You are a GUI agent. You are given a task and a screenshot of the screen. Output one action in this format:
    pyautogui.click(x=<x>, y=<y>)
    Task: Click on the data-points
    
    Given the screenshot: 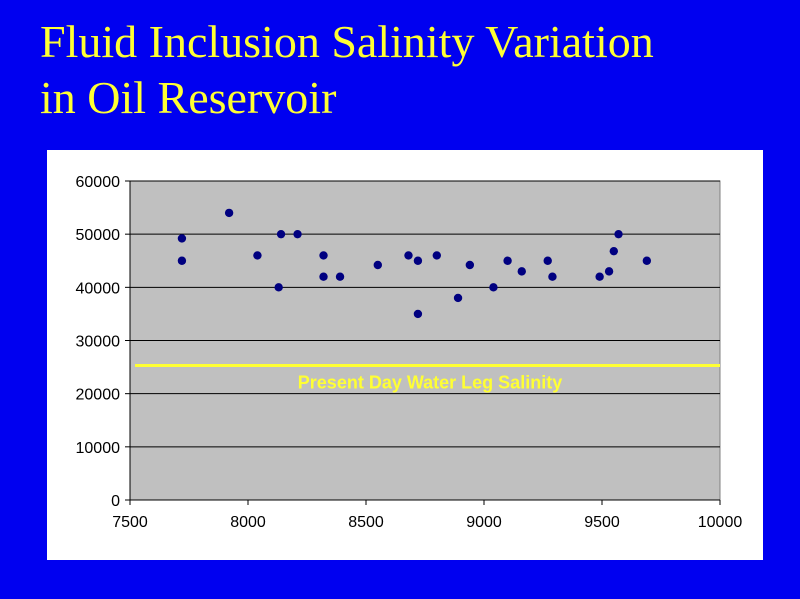 What is the action you would take?
    pyautogui.click(x=414, y=263)
    